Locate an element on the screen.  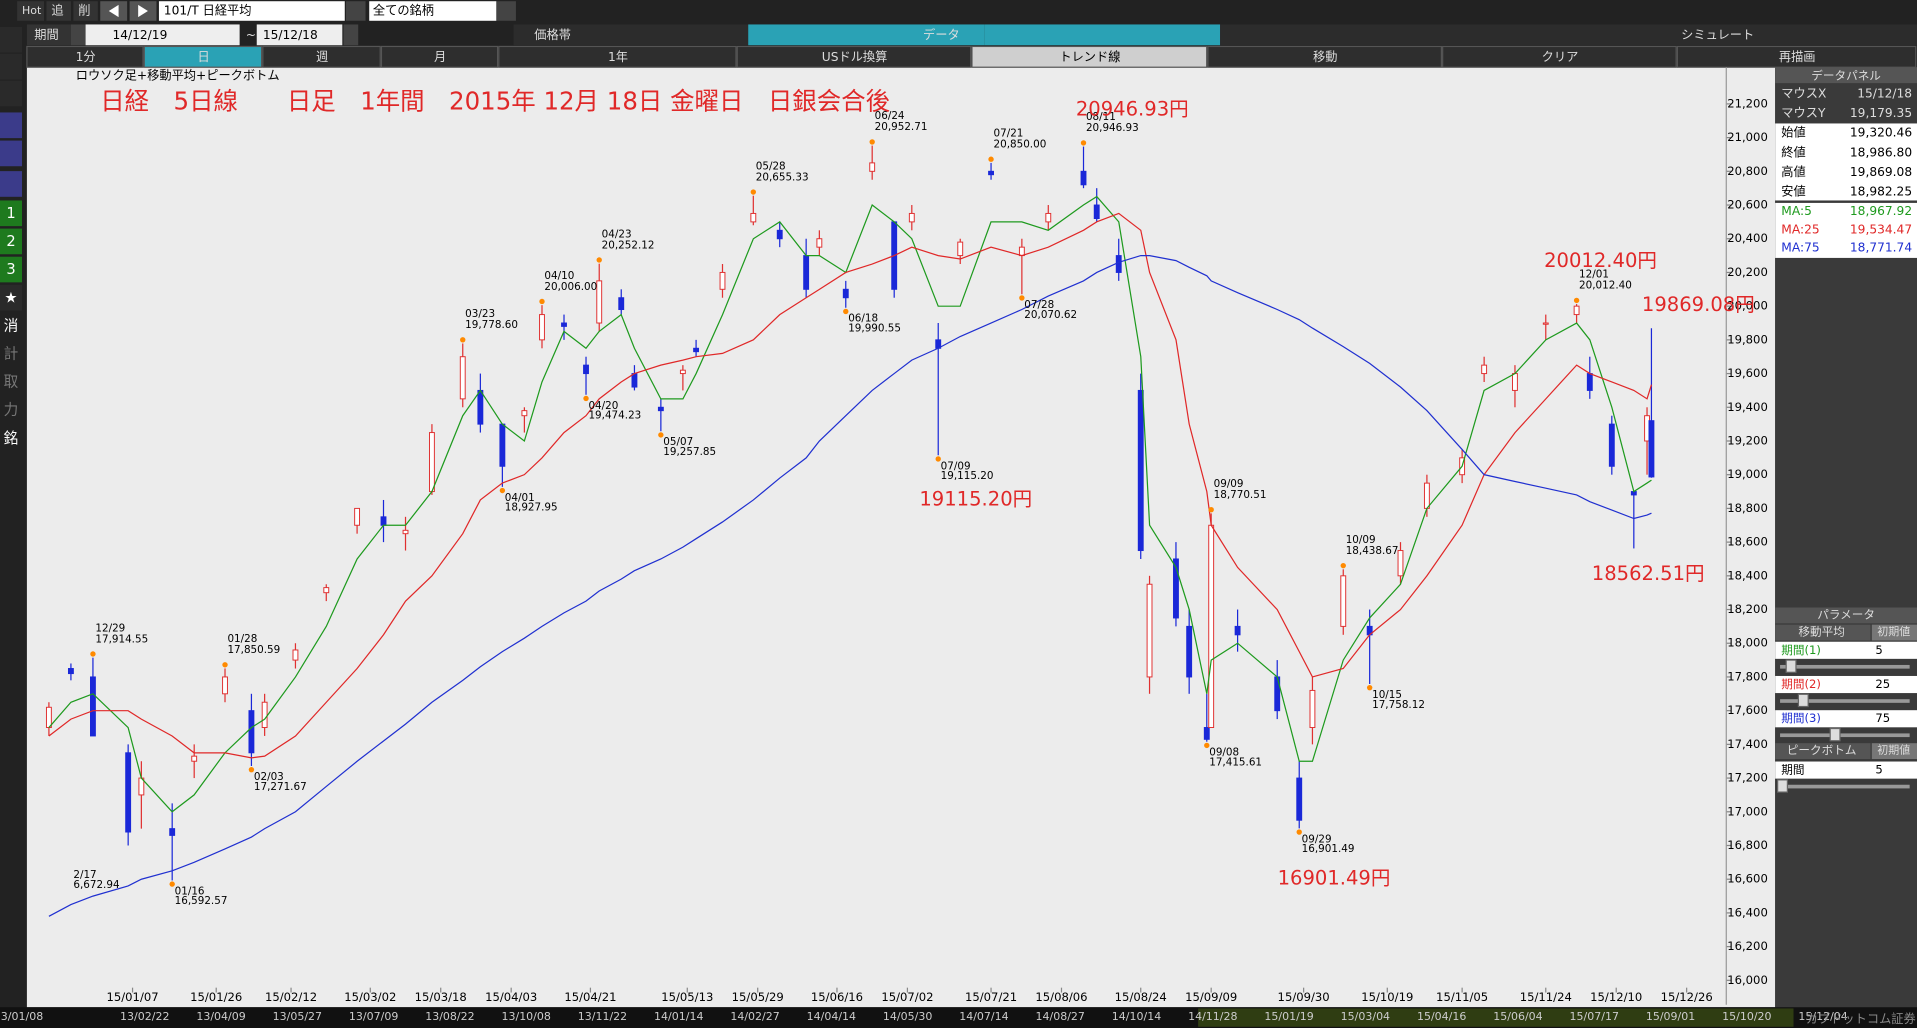
date-to: 15/12/18 is located at coordinates (290, 35).